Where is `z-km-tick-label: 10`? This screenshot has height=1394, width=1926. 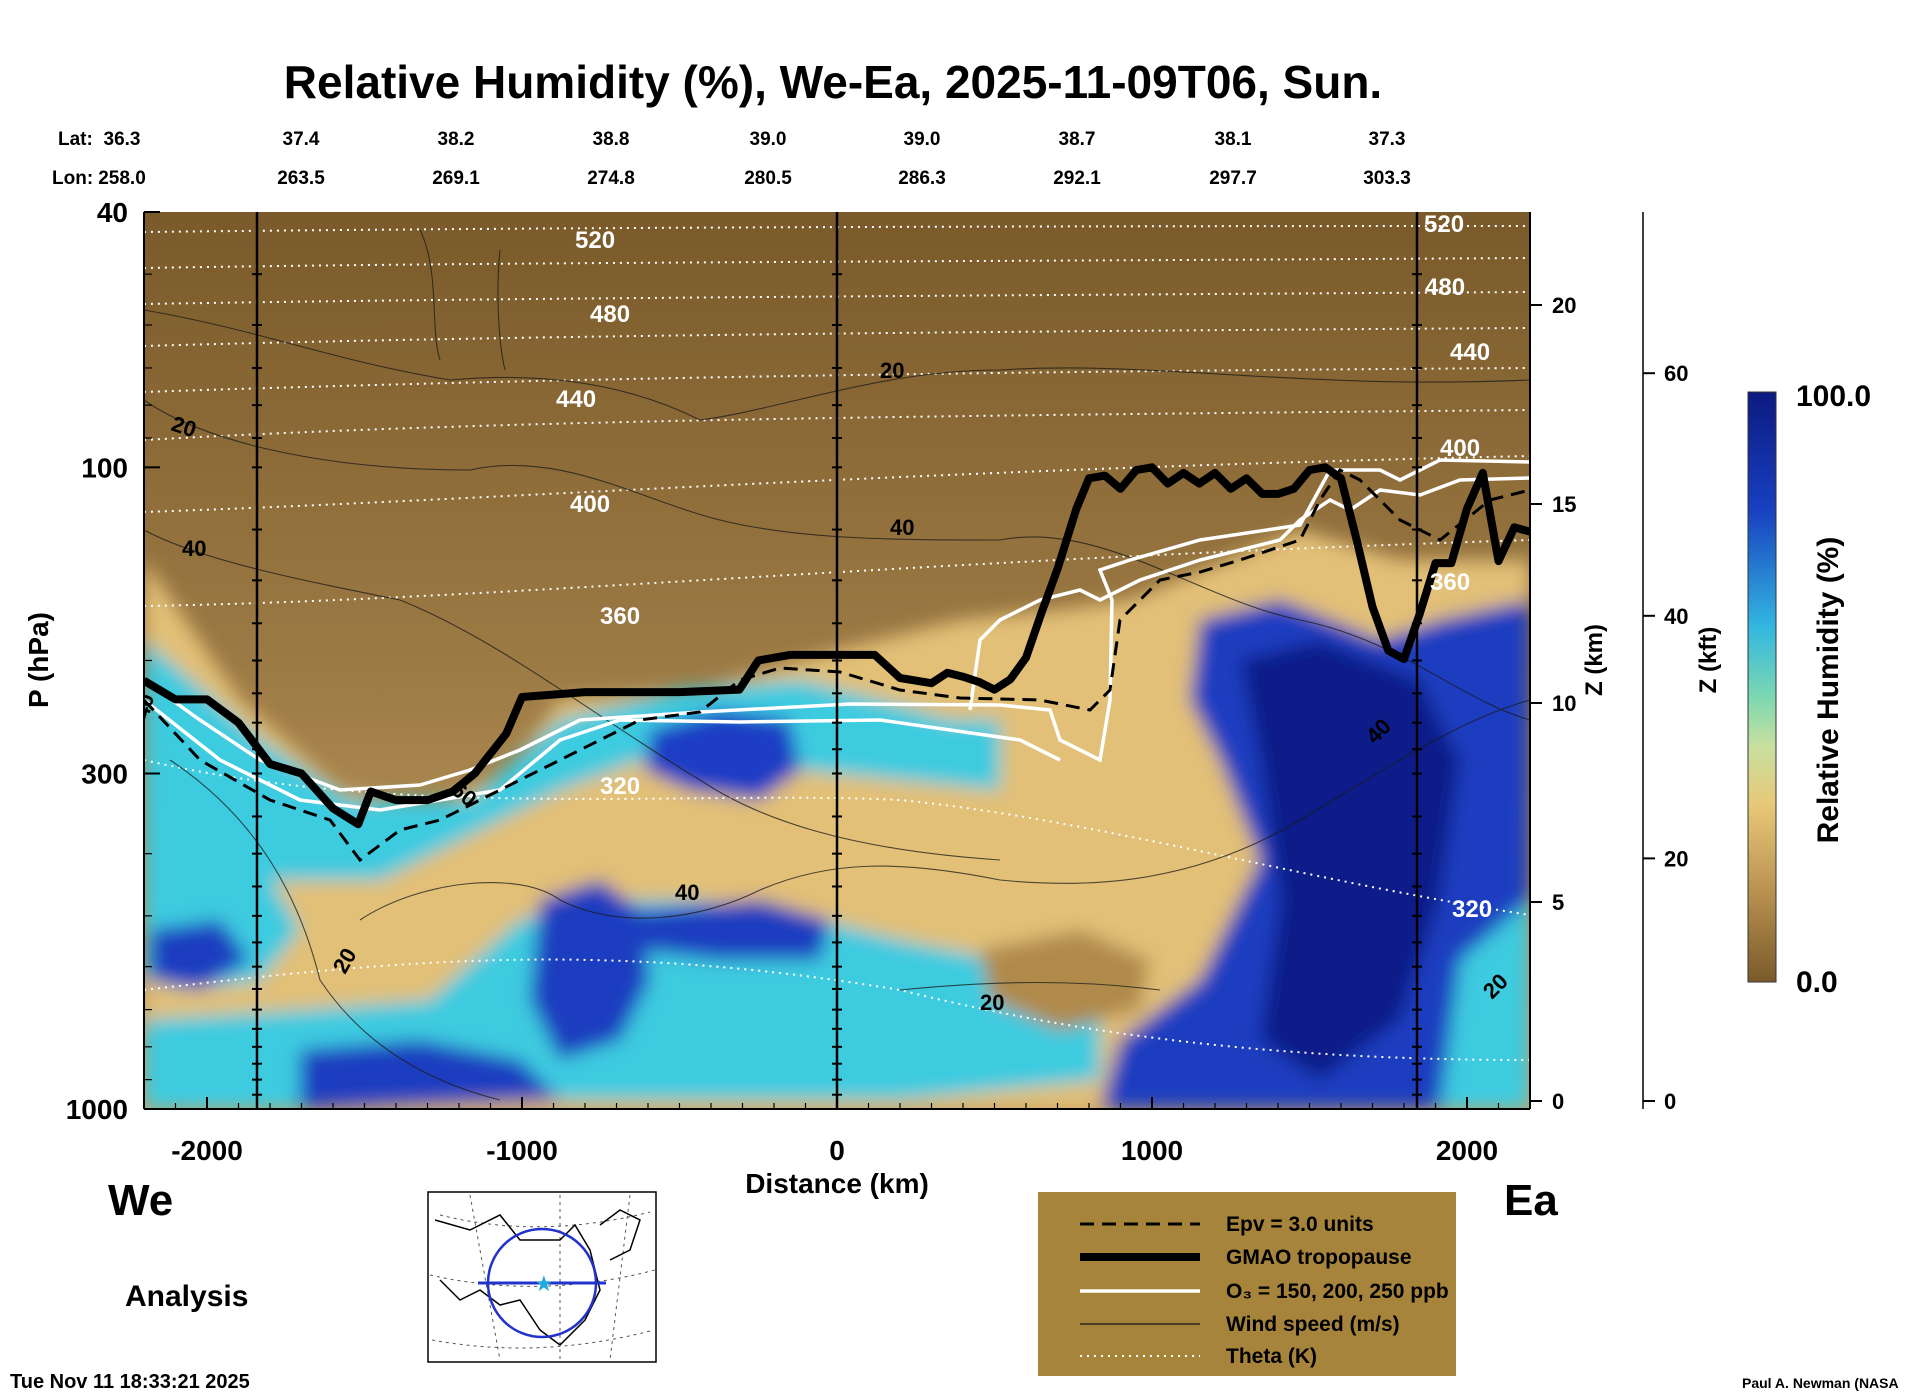 z-km-tick-label: 10 is located at coordinates (1564, 703).